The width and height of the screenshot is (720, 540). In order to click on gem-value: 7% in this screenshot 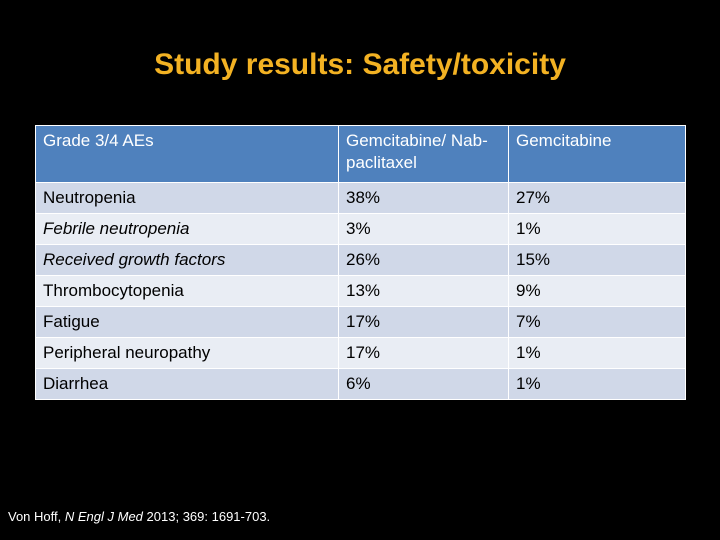, I will do `click(597, 322)`.